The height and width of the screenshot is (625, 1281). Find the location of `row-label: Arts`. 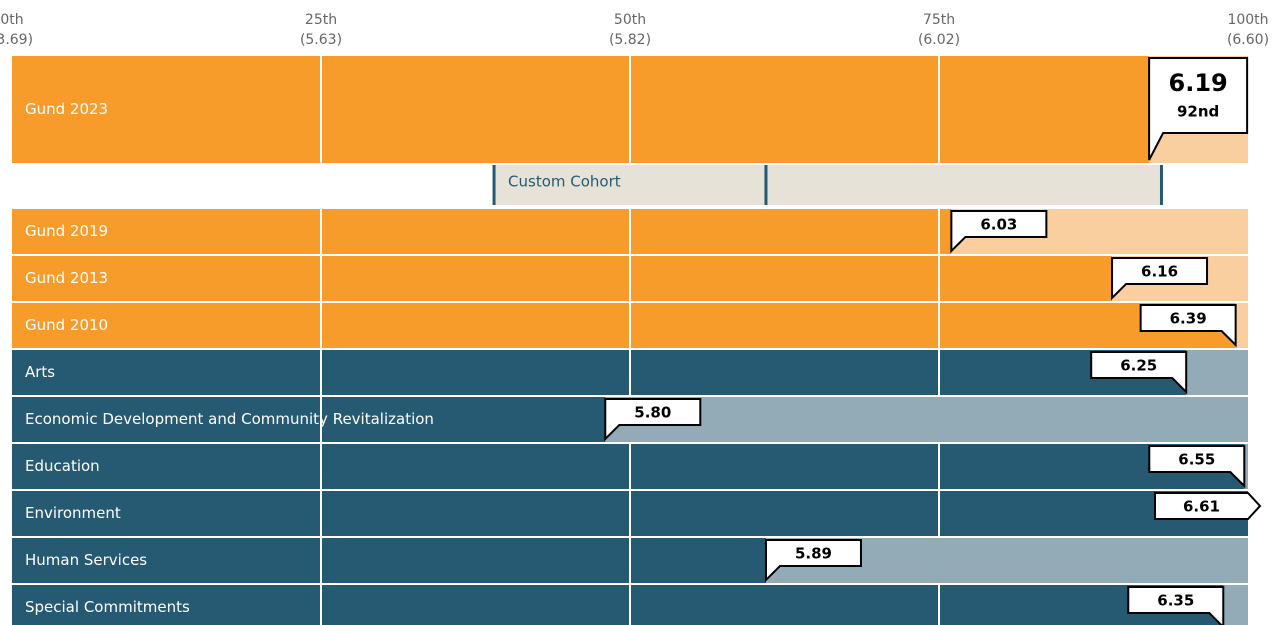

row-label: Arts is located at coordinates (40, 372).